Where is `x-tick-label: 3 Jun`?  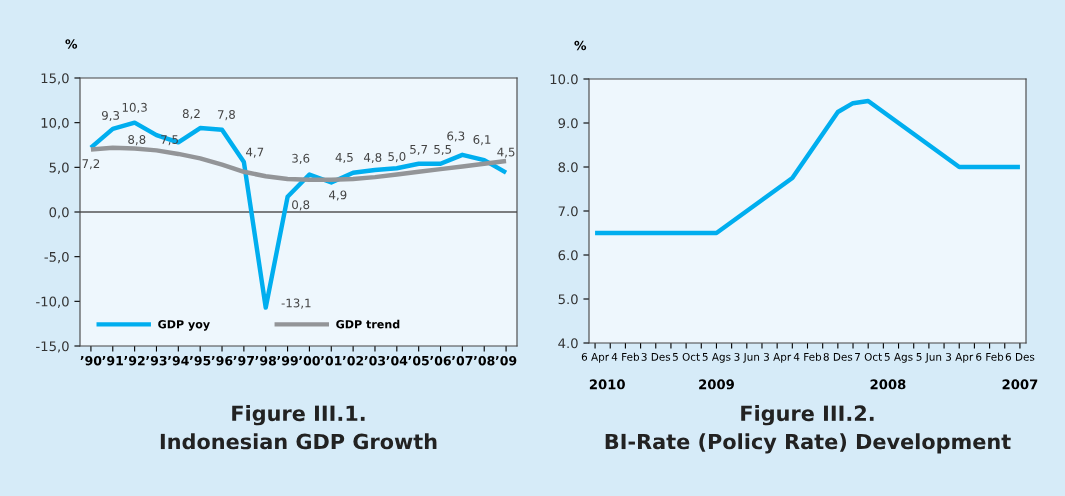 x-tick-label: 3 Jun is located at coordinates (747, 357).